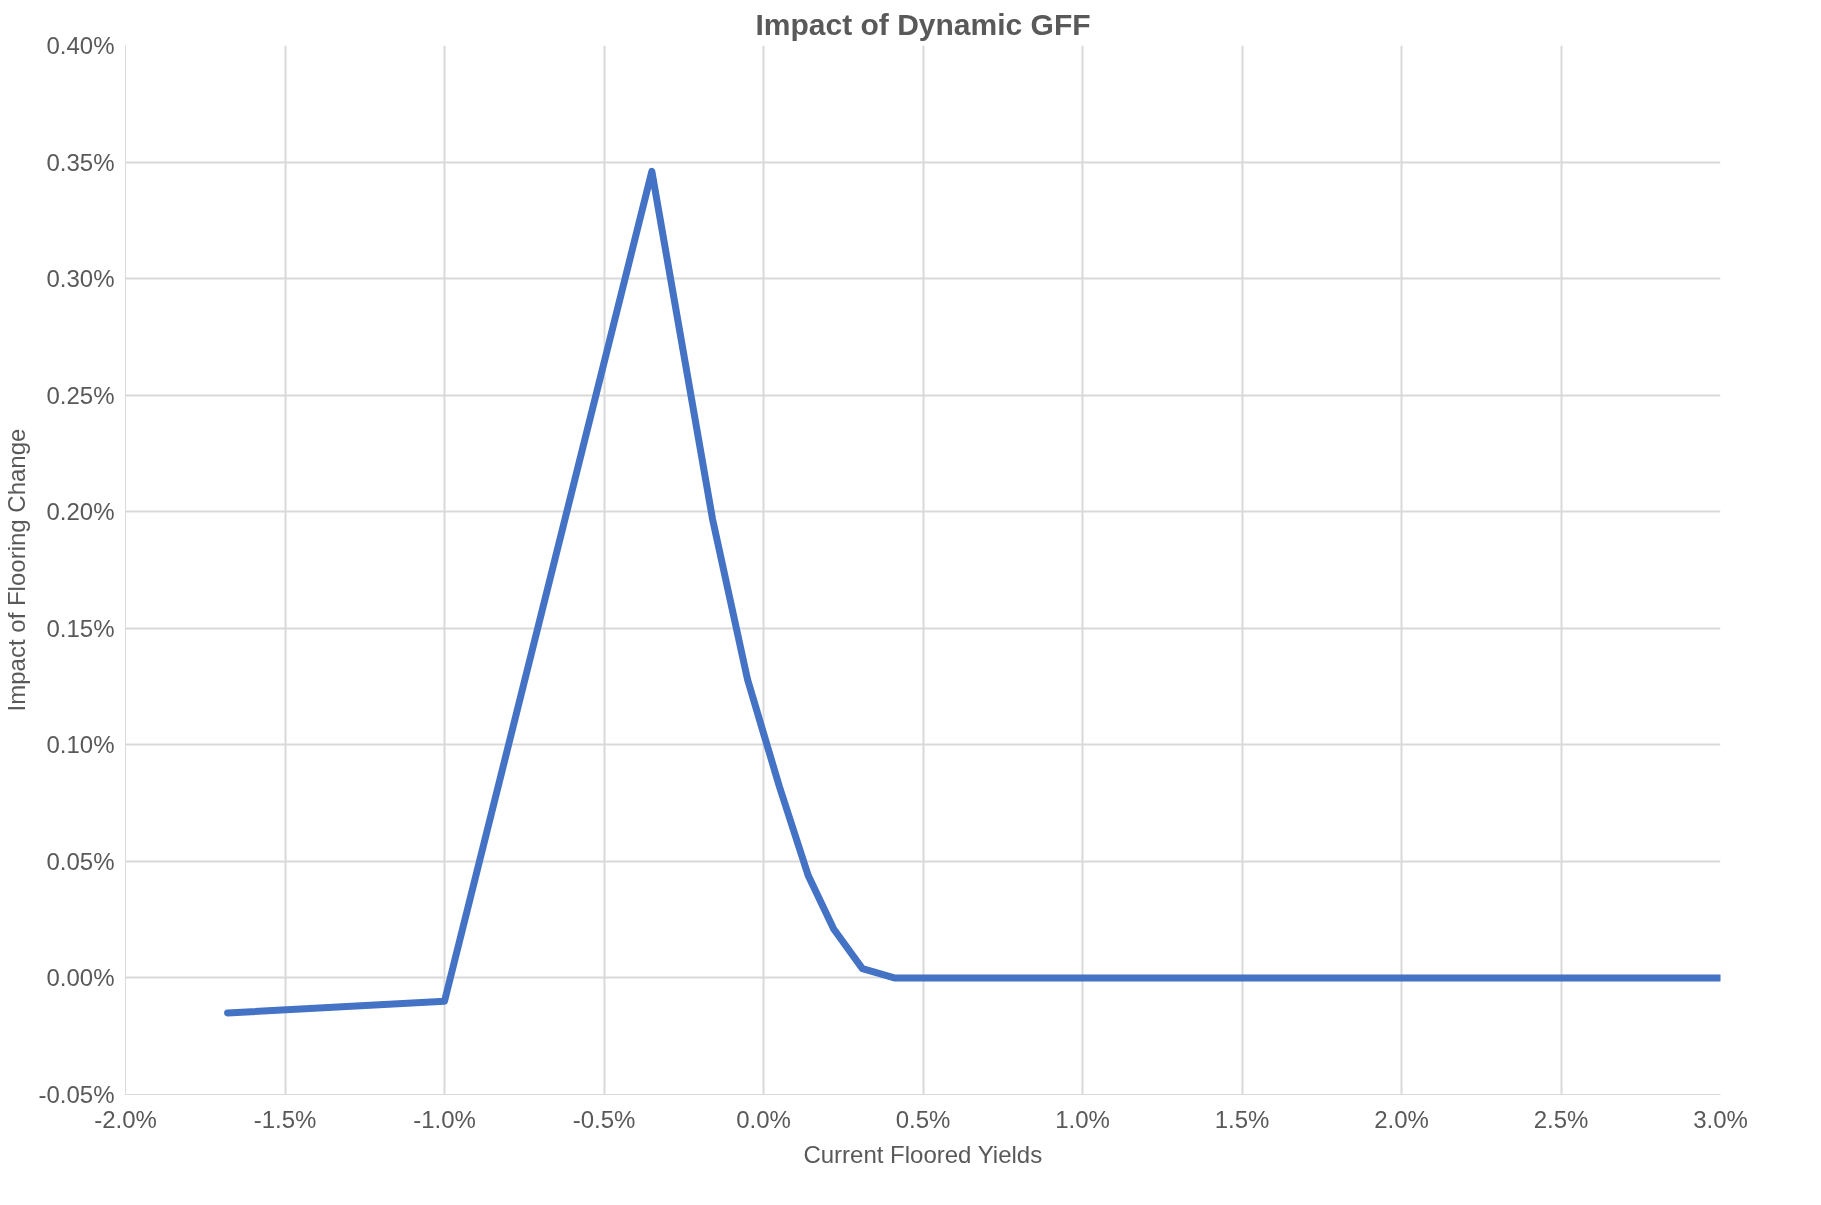 The image size is (1821, 1205). I want to click on y-tick-label: -0.05%, so click(76, 1094).